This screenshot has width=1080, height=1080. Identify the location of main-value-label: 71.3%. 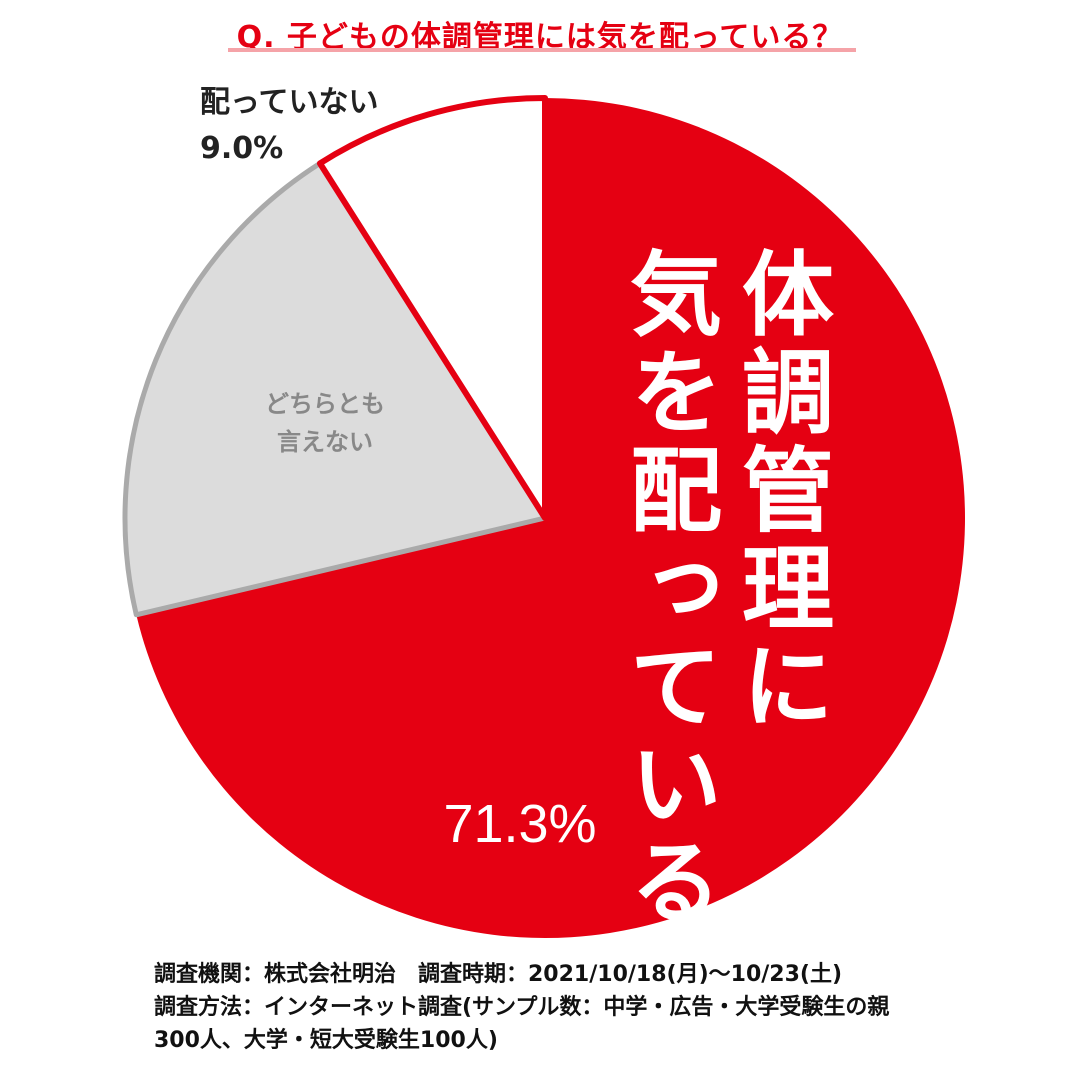
(519, 824).